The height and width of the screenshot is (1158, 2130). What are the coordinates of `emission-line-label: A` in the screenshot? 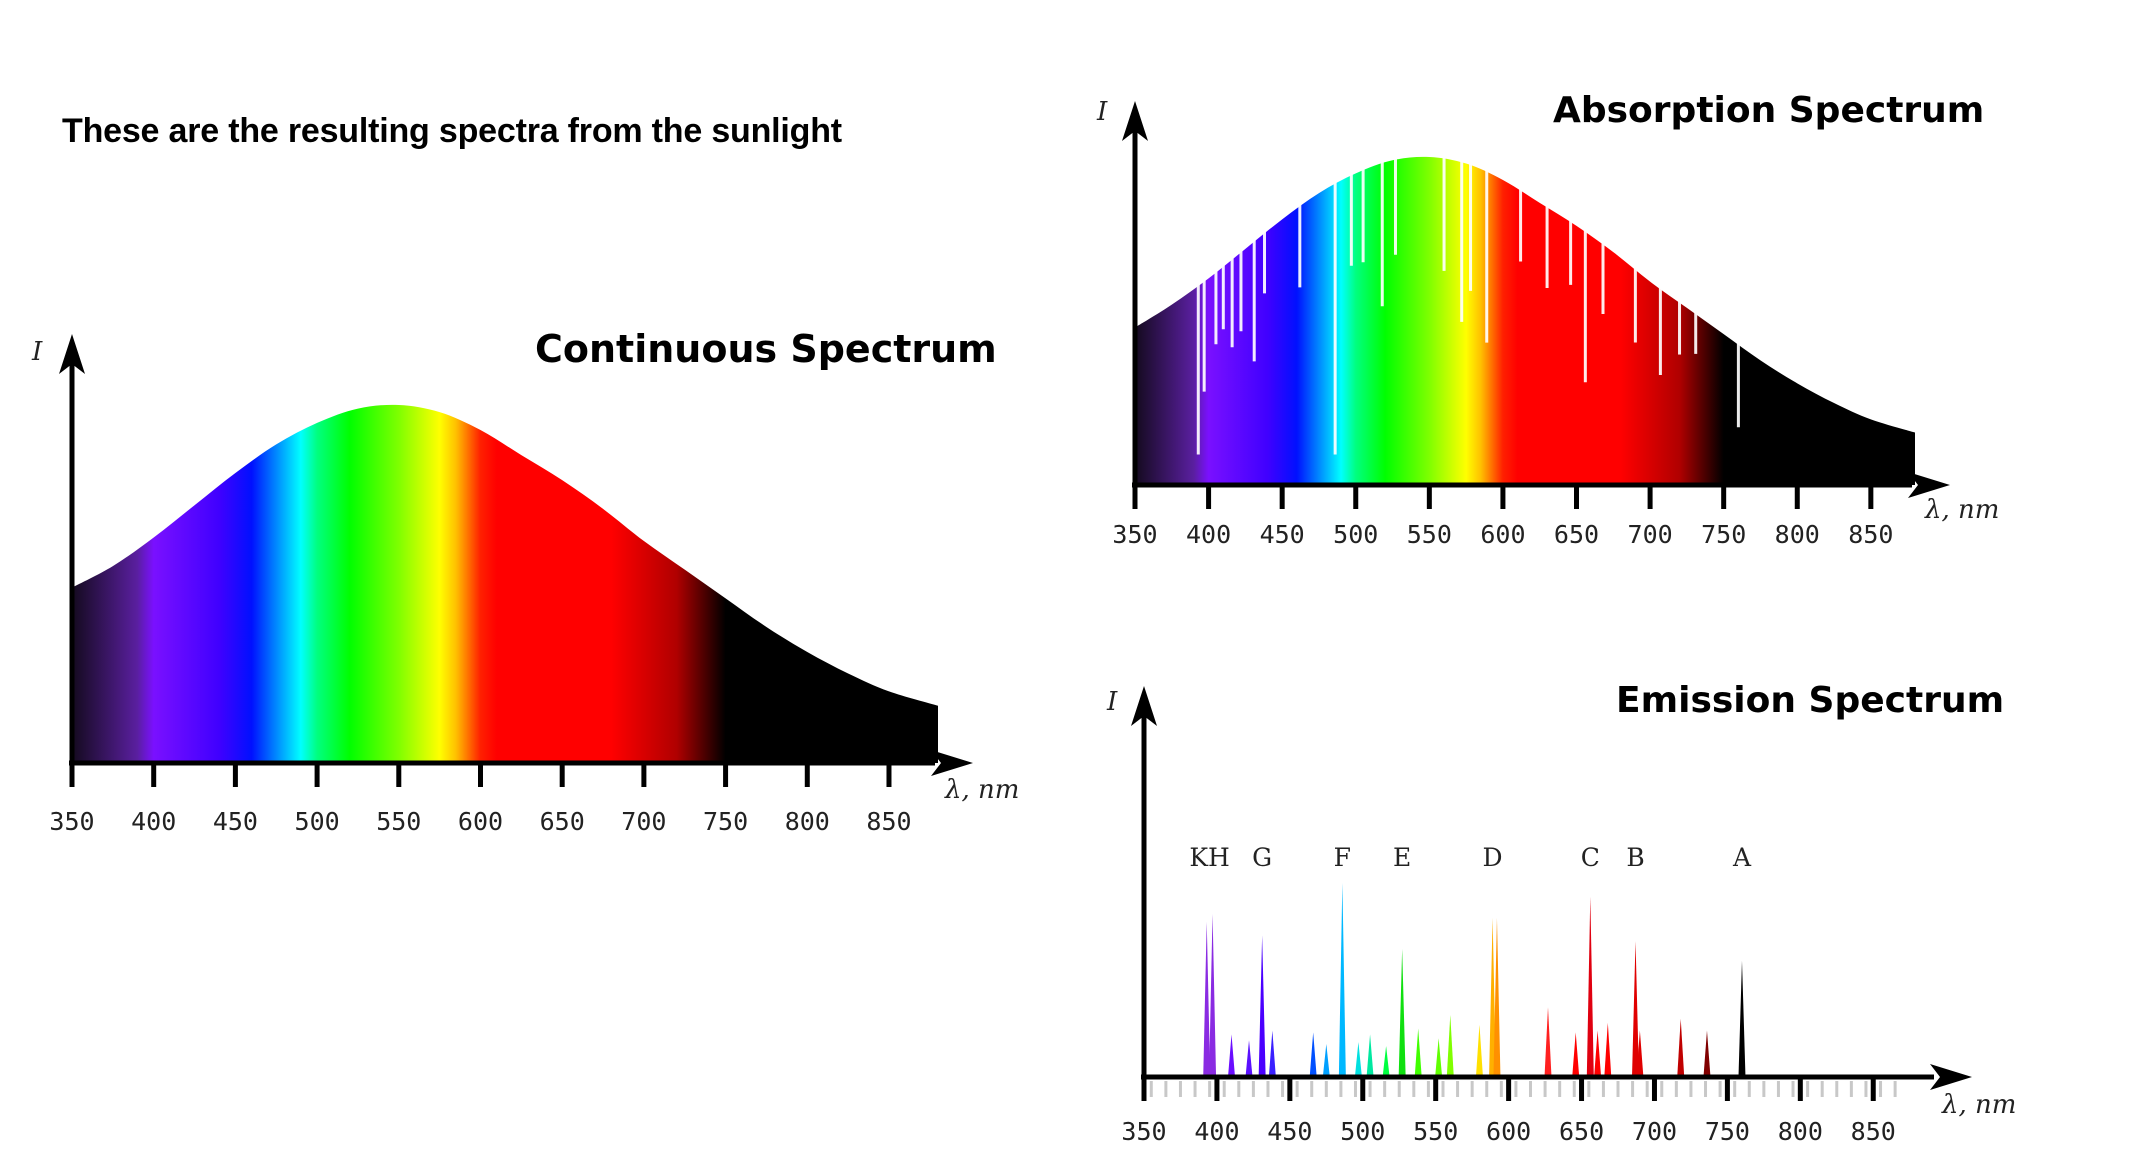 It's located at (1742, 857).